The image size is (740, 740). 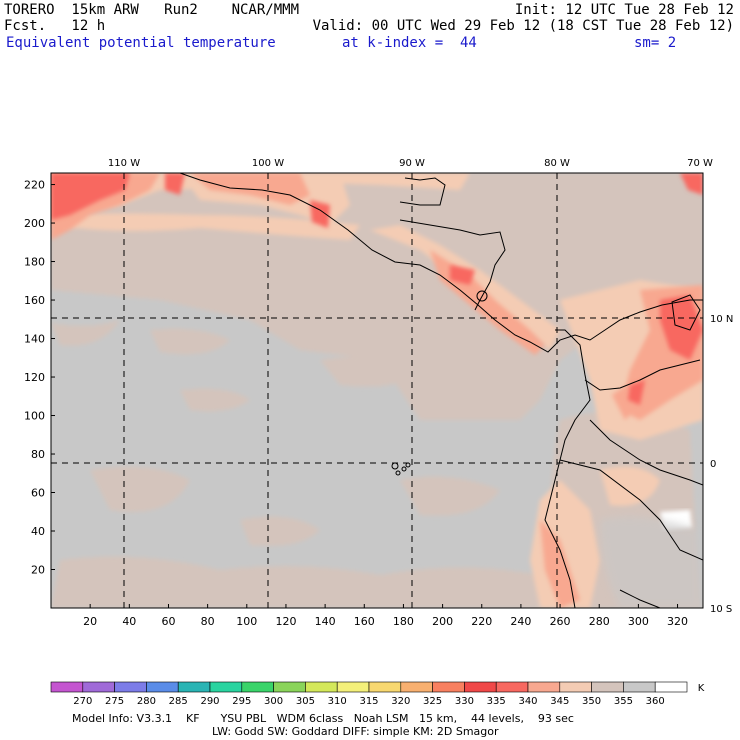 What do you see at coordinates (209, 701) in the screenshot?
I see `colorbar-label: 290` at bounding box center [209, 701].